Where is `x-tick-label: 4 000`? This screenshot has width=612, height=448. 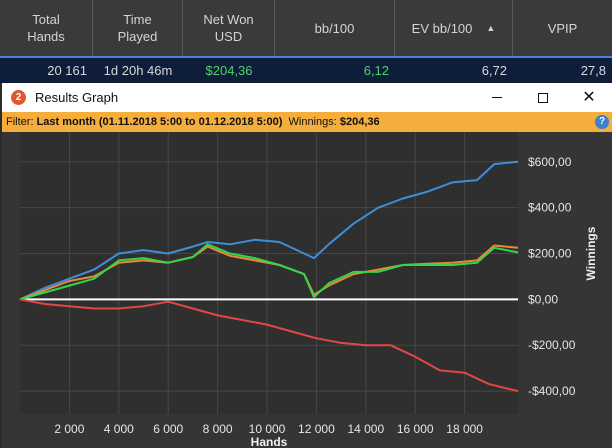 x-tick-label: 4 000 is located at coordinates (119, 429).